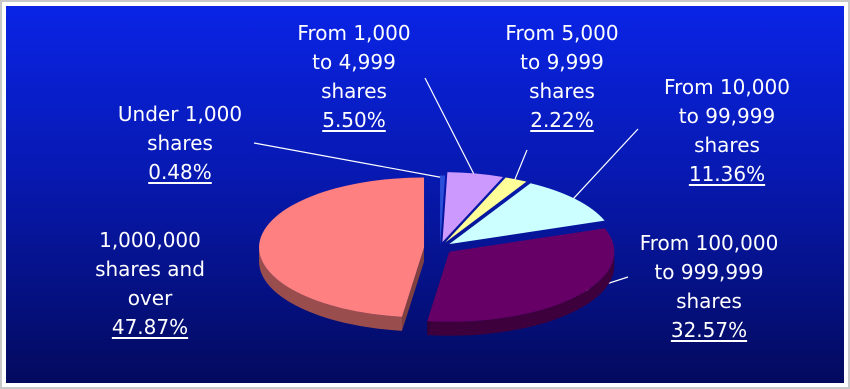 Image resolution: width=850 pixels, height=389 pixels. What do you see at coordinates (150, 269) in the screenshot?
I see `label-line: shares and` at bounding box center [150, 269].